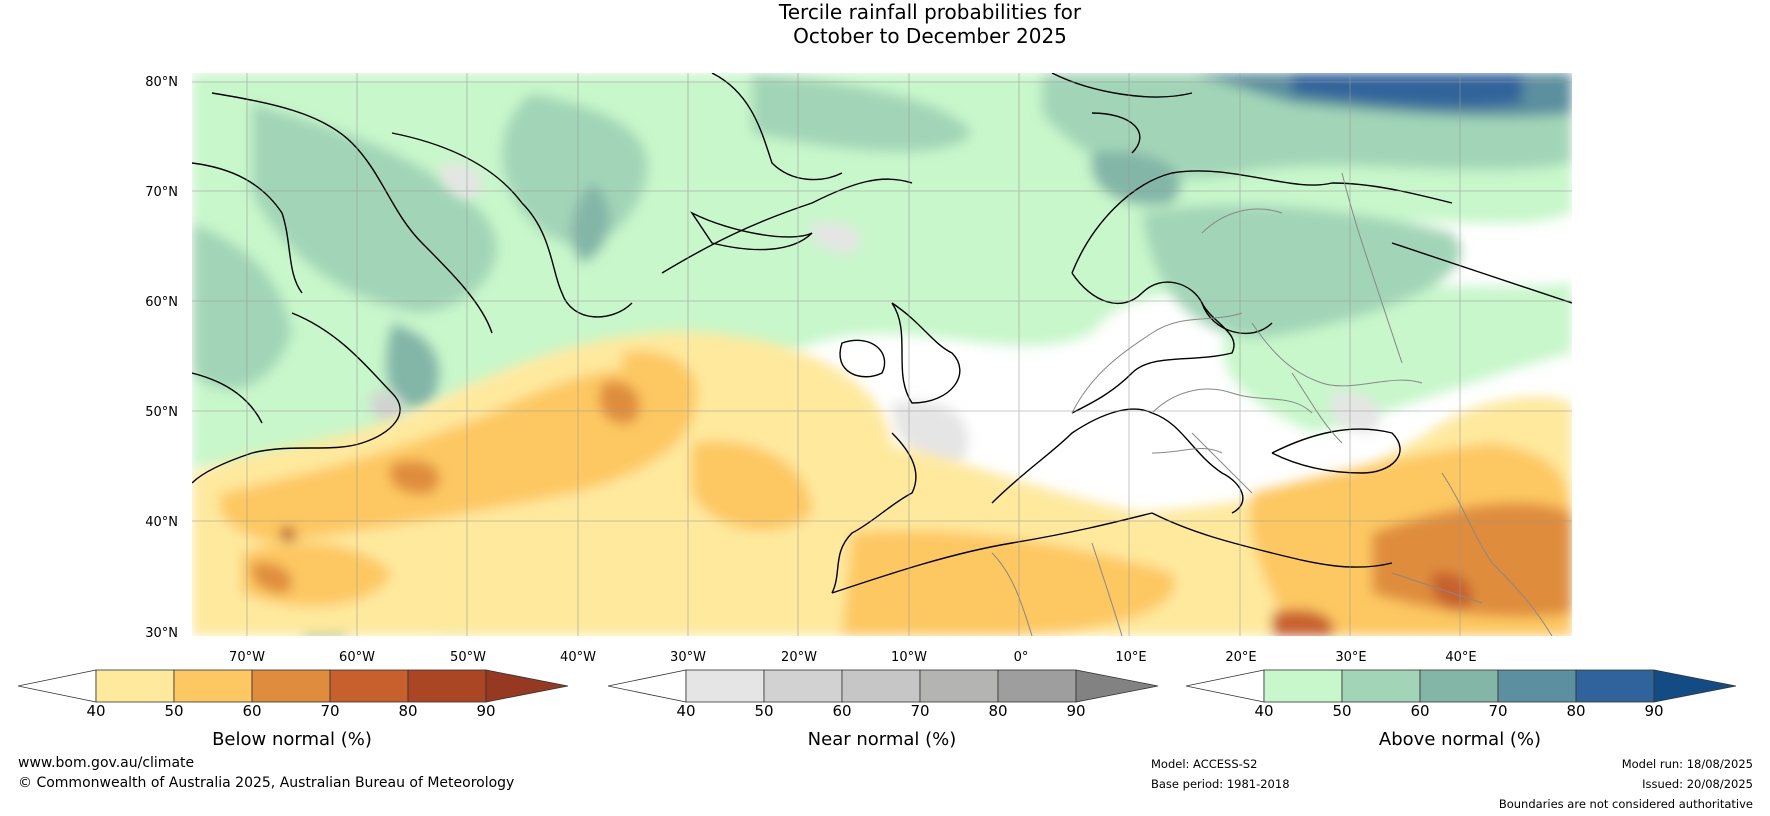 The width and height of the screenshot is (1770, 816). I want to click on colorbar-above-normal, so click(1461, 686).